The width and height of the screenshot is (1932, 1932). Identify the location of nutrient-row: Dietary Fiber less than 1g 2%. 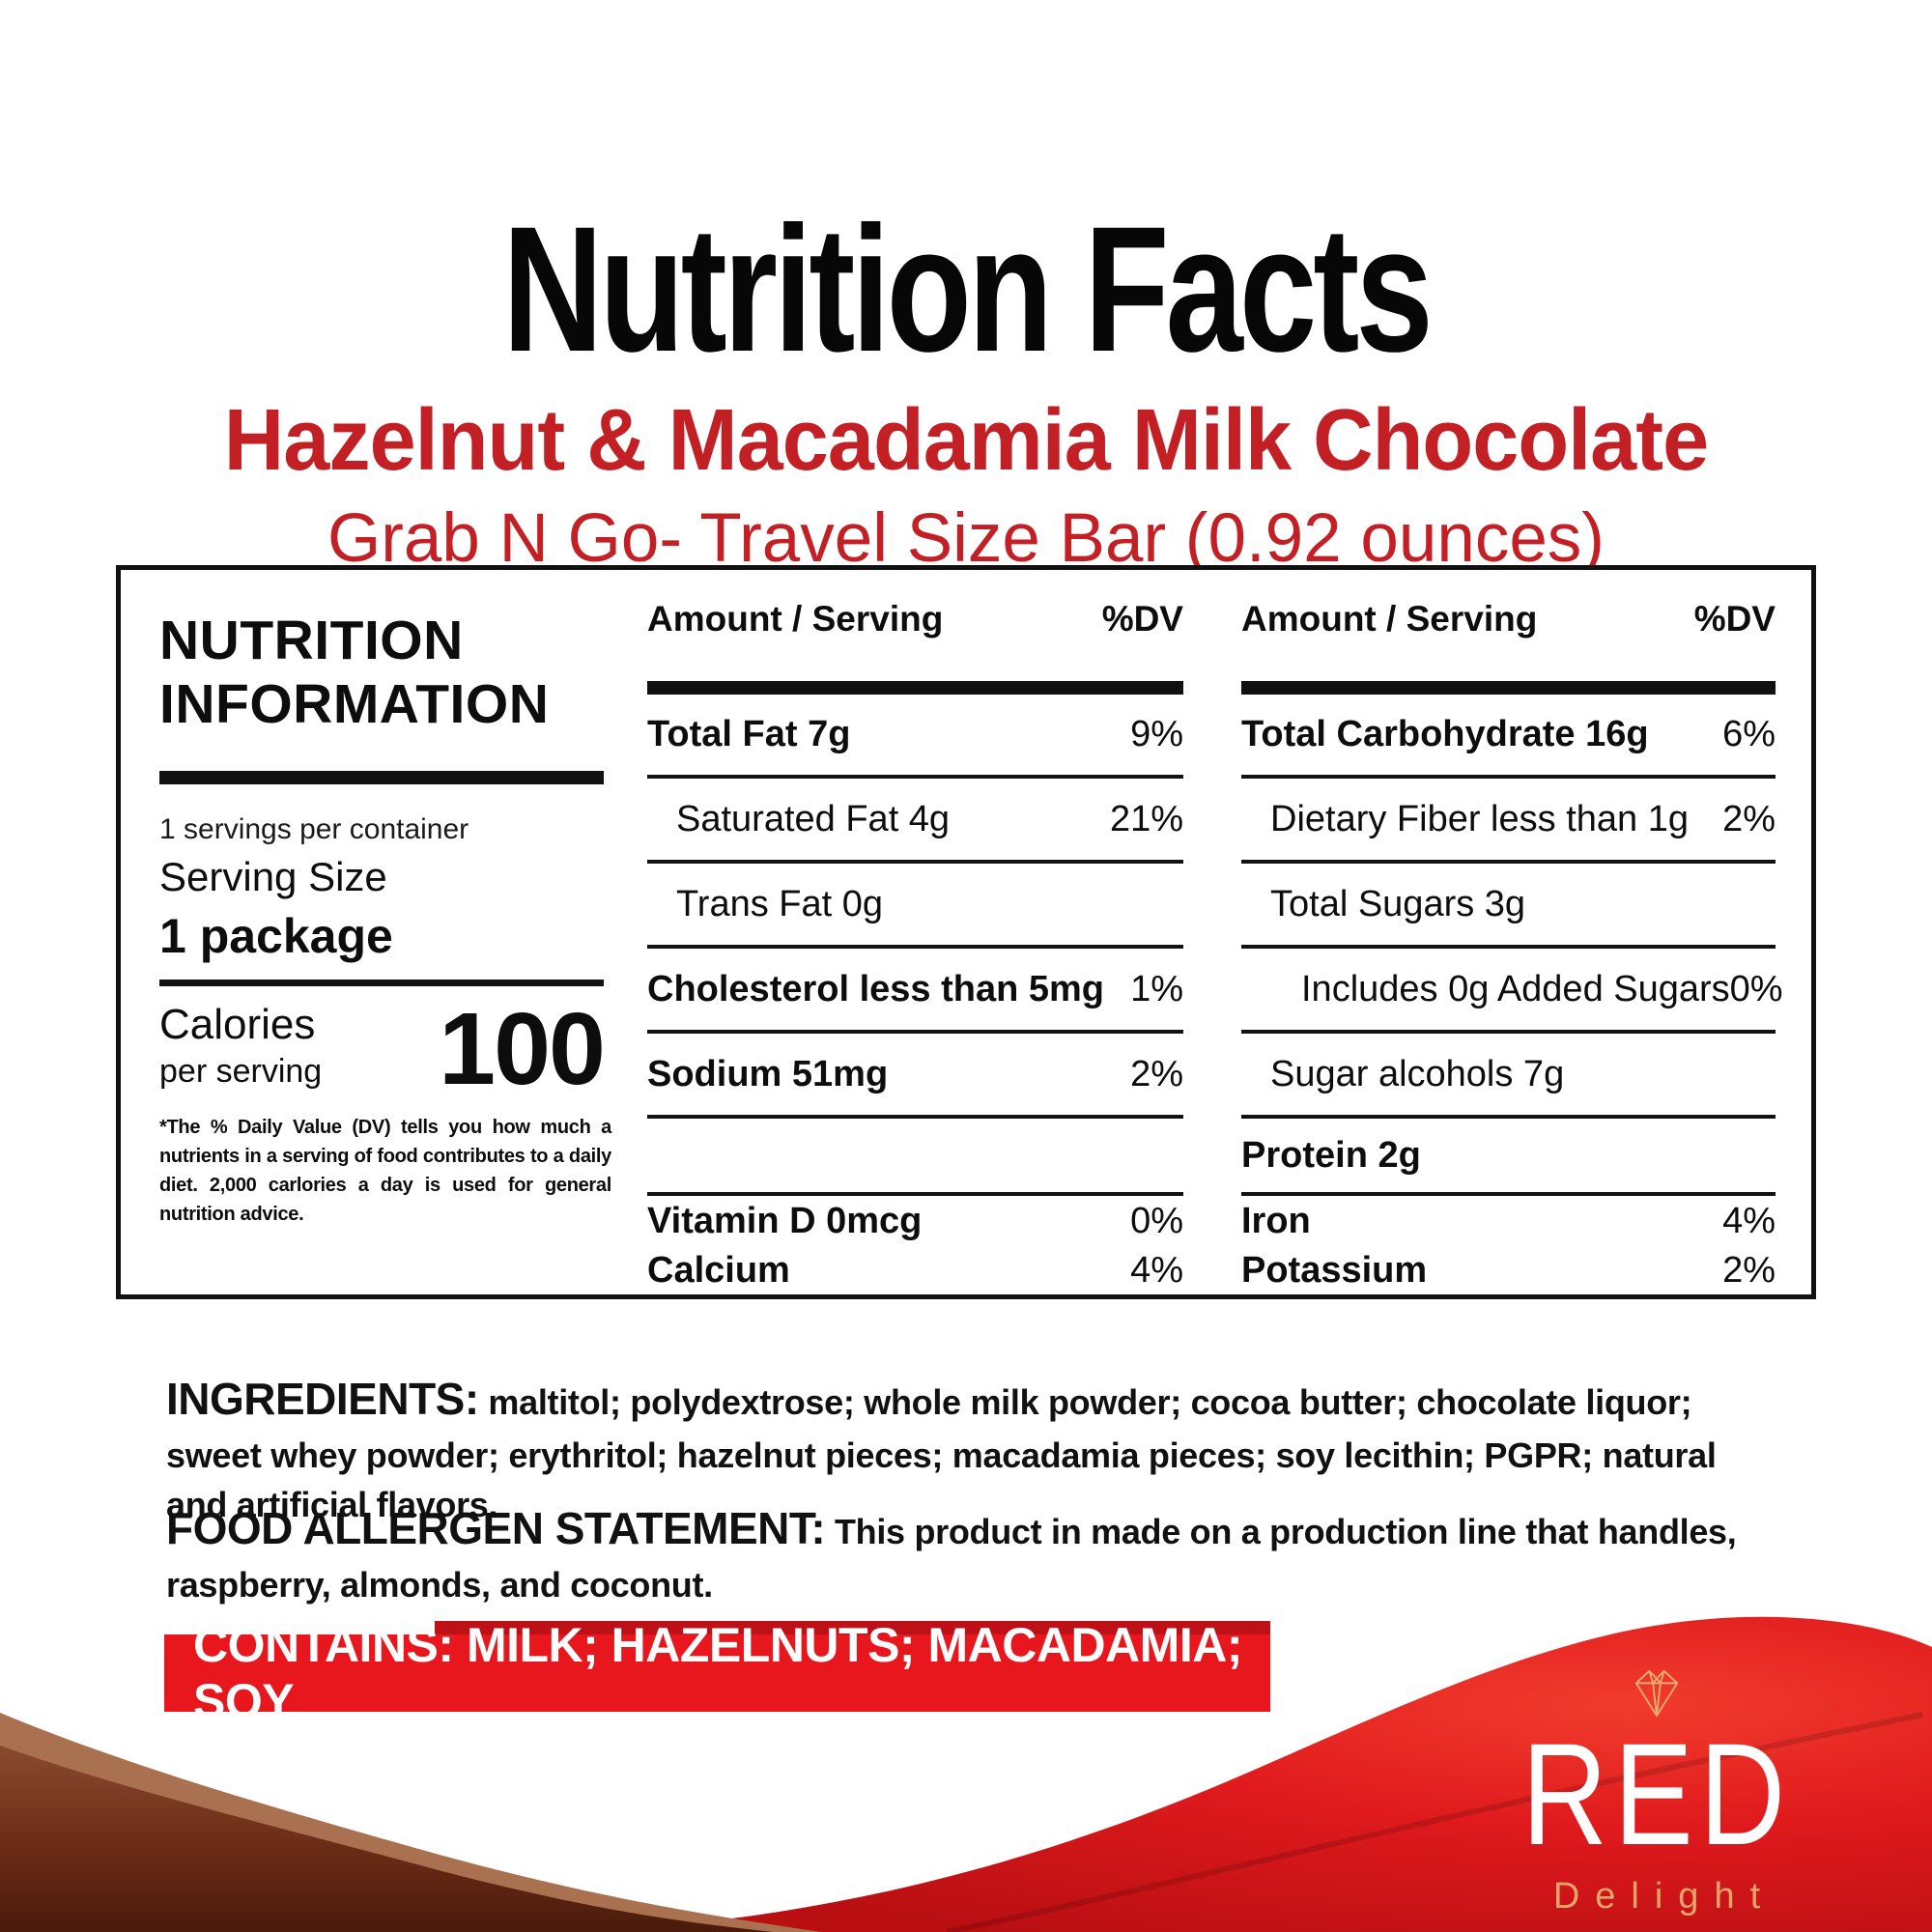
(1508, 821).